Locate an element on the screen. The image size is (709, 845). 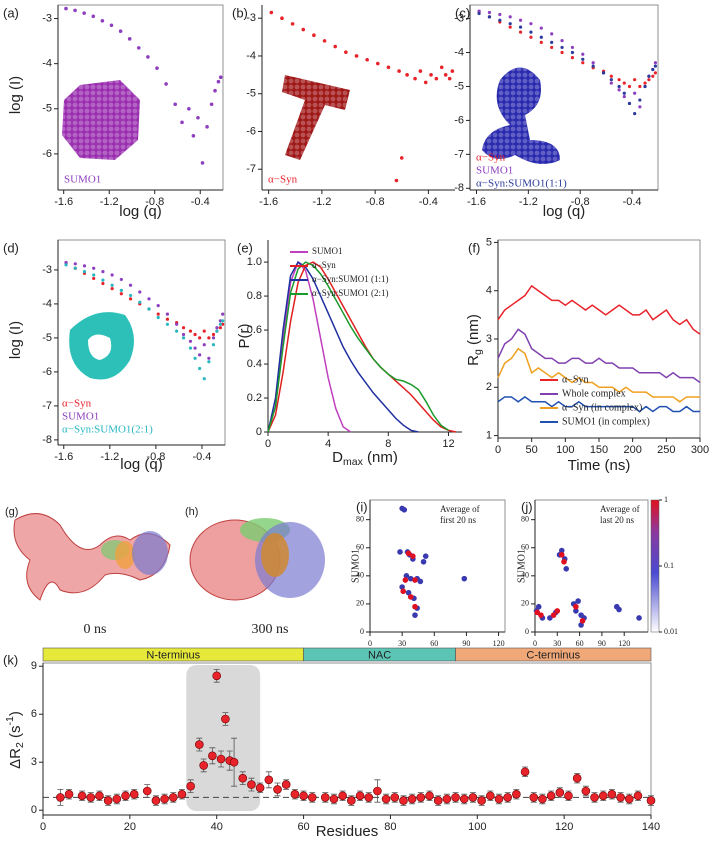
x-tick-label: 250 is located at coordinates (666, 450).